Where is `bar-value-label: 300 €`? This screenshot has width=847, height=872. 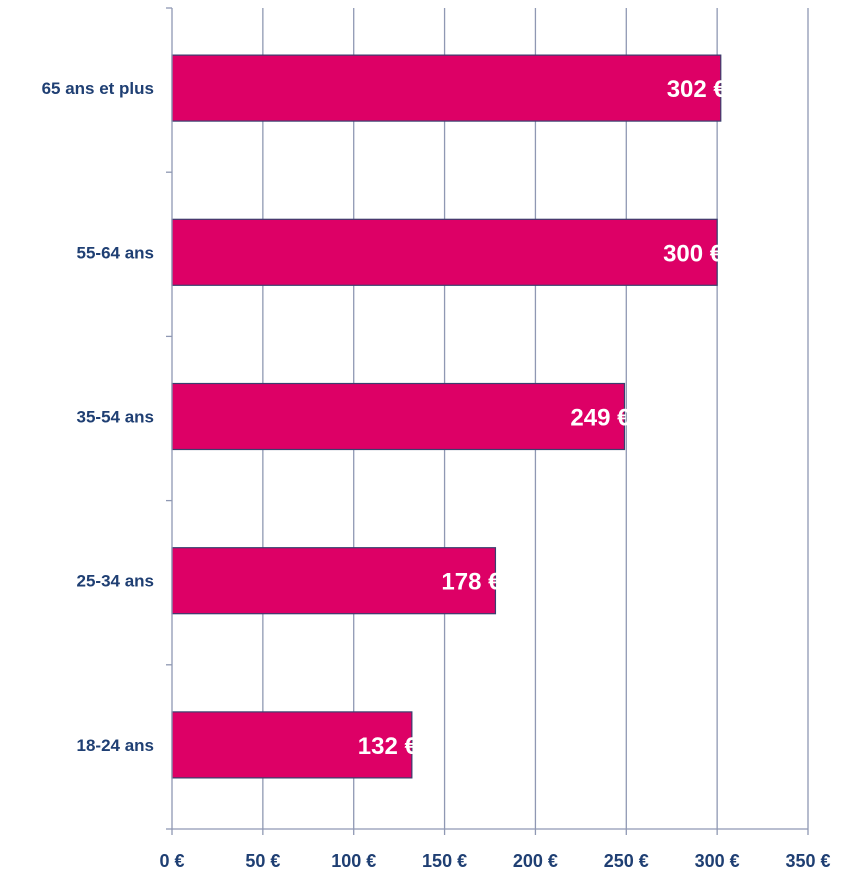
bar-value-label: 300 € is located at coordinates (693, 253).